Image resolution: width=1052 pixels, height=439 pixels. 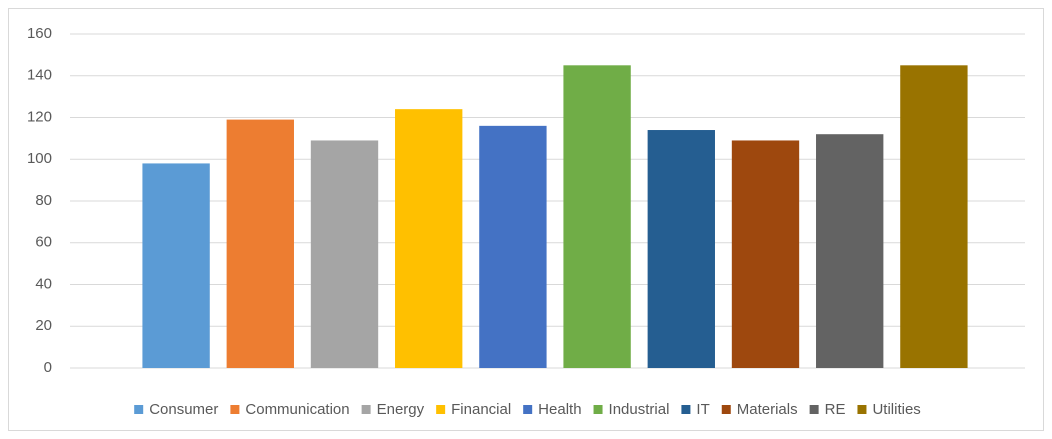 What do you see at coordinates (183, 409) in the screenshot?
I see `legend-label: Consumer` at bounding box center [183, 409].